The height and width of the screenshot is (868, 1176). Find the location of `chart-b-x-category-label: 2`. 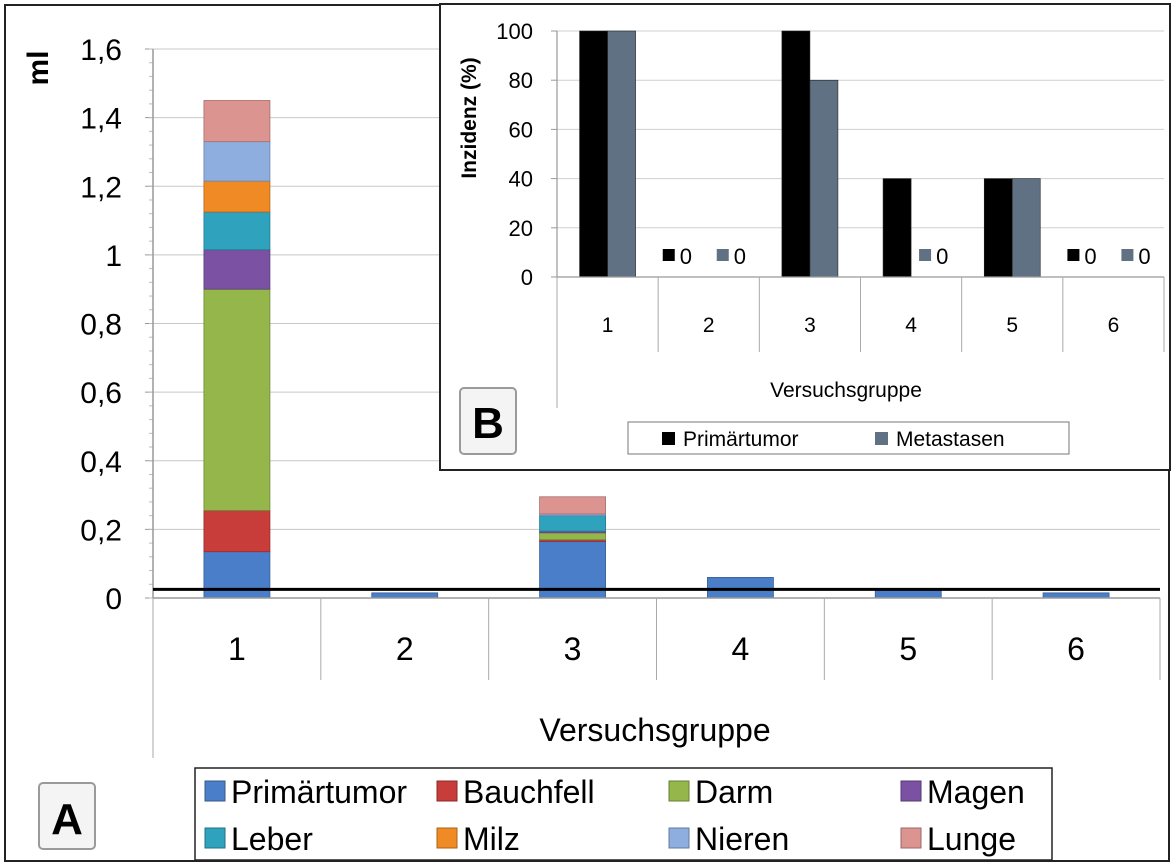

chart-b-x-category-label: 2 is located at coordinates (709, 325).